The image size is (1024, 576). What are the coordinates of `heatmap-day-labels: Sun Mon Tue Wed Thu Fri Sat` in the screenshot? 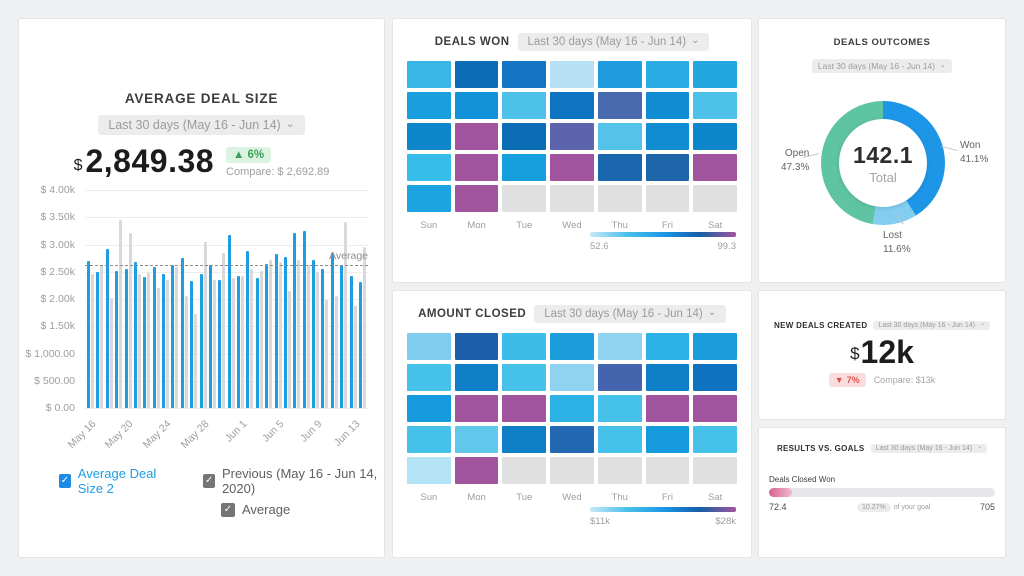 It's located at (572, 225).